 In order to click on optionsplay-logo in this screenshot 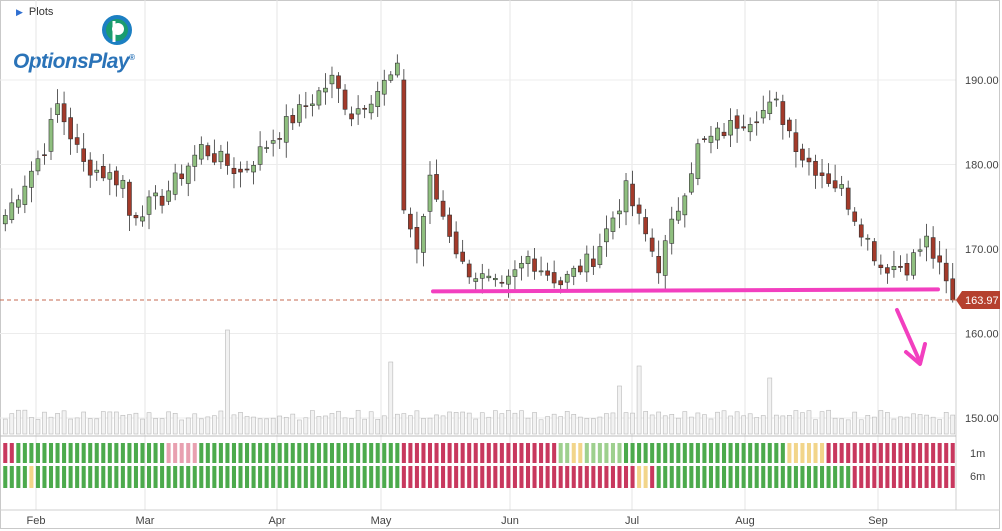, I will do `click(117, 30)`.